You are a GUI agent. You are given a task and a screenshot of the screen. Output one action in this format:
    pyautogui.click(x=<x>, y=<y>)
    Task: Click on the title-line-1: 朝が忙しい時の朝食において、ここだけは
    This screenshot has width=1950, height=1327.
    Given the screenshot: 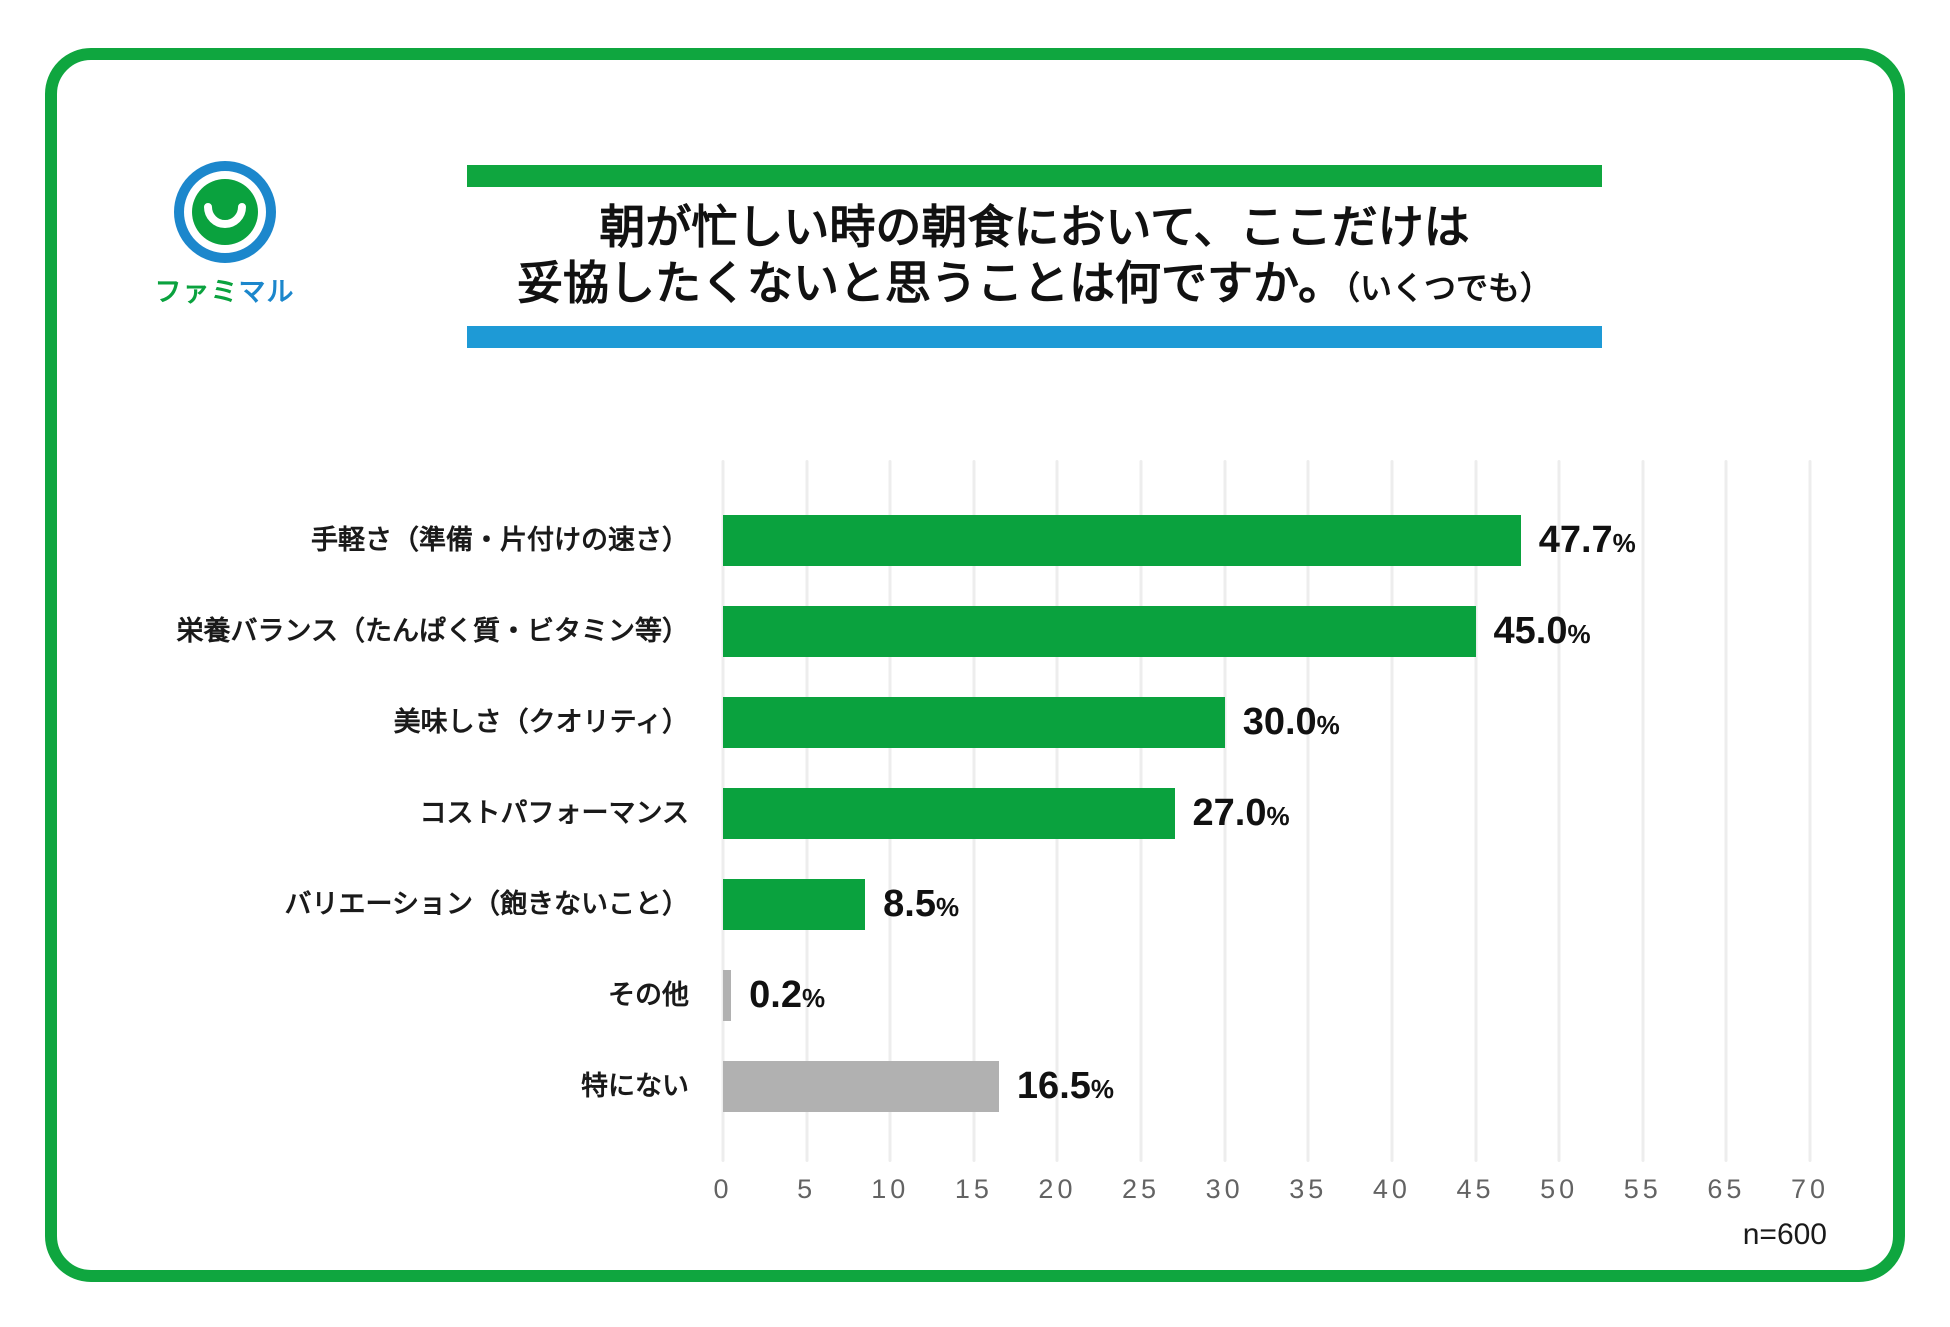 What is the action you would take?
    pyautogui.click(x=1034, y=227)
    